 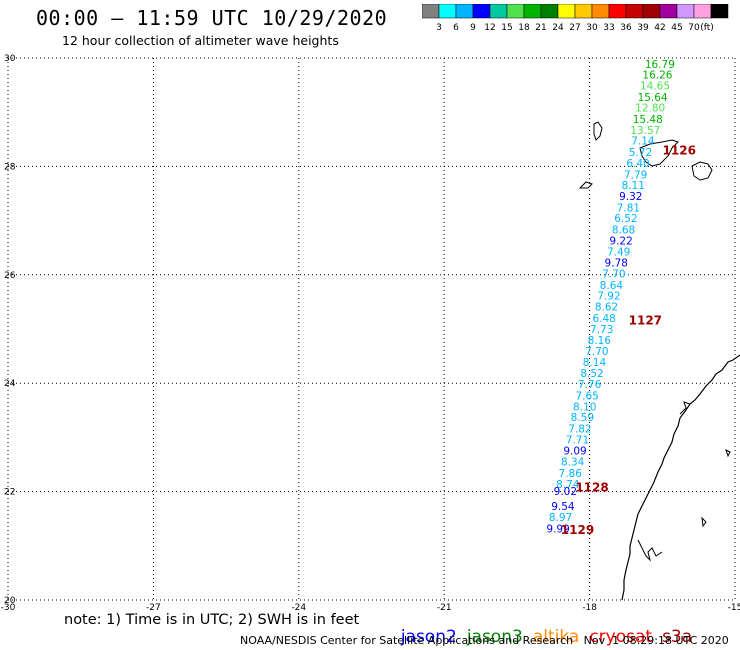 What do you see at coordinates (591, 488) in the screenshot?
I see `pass-id-label: 1128` at bounding box center [591, 488].